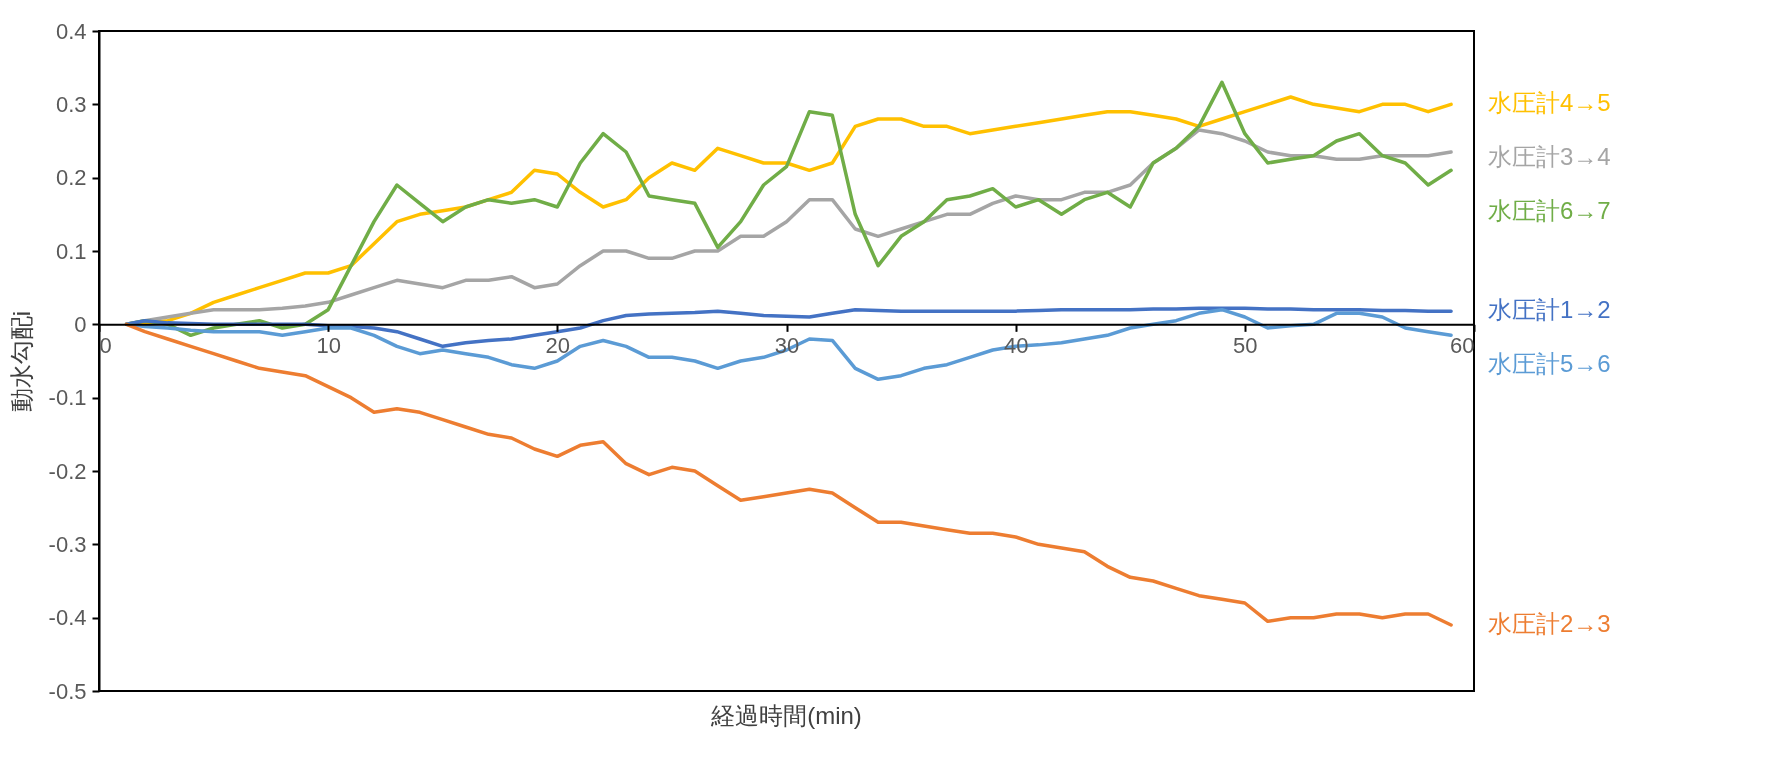  Describe the element at coordinates (71, 251) in the screenshot. I see `y-tick-label: 0.1` at that location.